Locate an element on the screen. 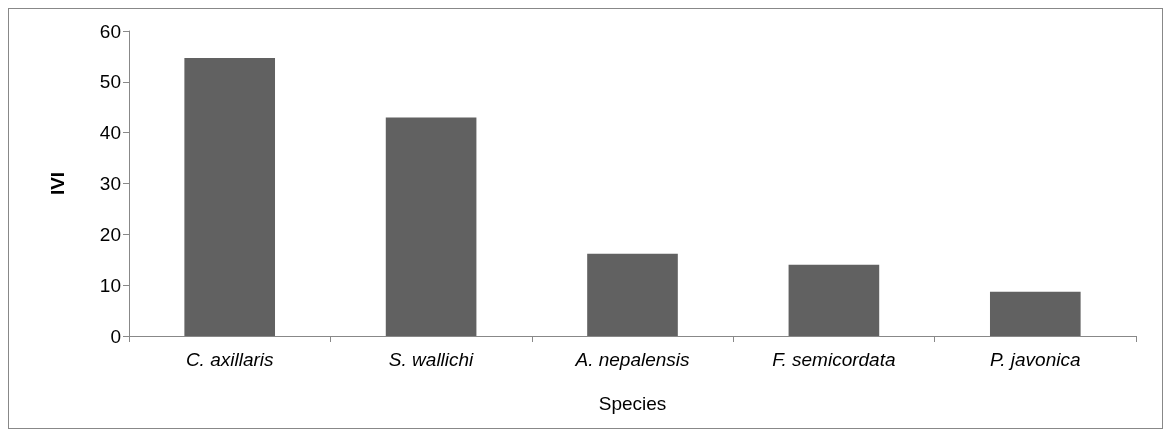  x-tick-label: F. semicordata is located at coordinates (834, 359).